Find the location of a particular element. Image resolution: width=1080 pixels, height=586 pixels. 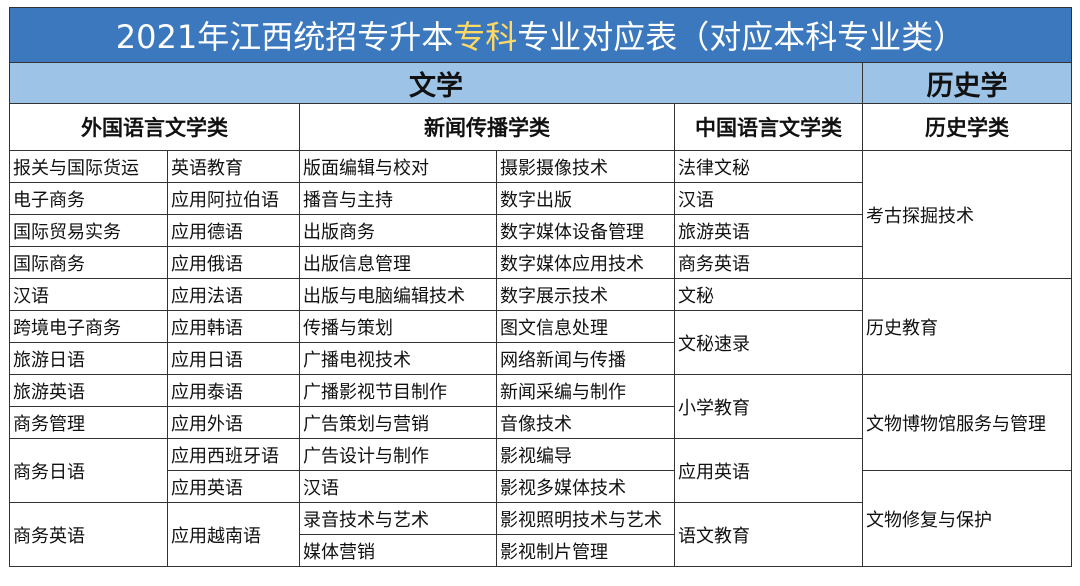

table-row: 媒体营销 影视制片管理 is located at coordinates (541, 550).